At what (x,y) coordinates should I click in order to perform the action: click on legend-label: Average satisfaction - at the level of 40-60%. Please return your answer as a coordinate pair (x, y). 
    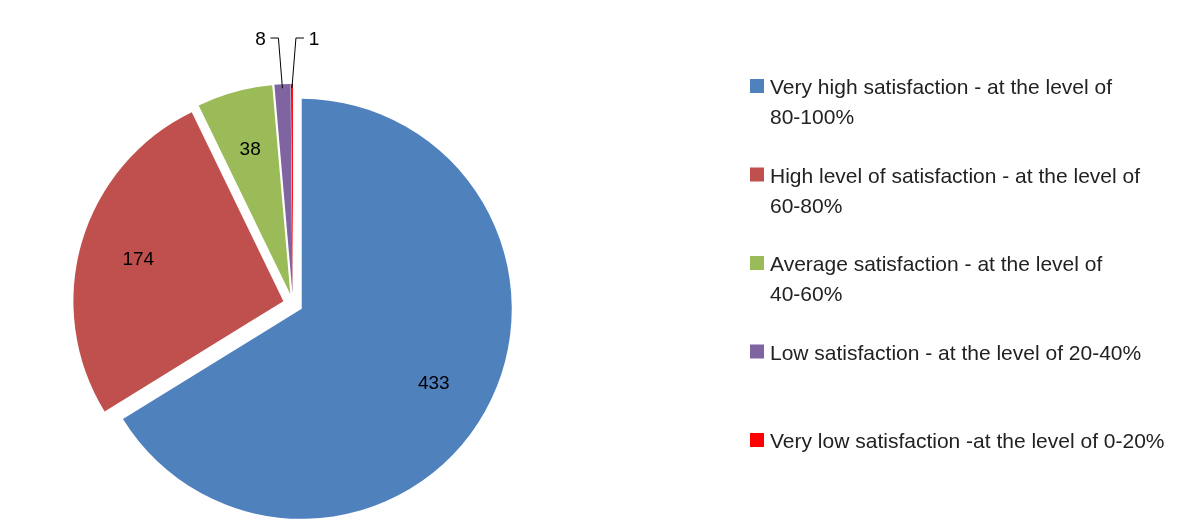
    Looking at the image, I should click on (936, 278).